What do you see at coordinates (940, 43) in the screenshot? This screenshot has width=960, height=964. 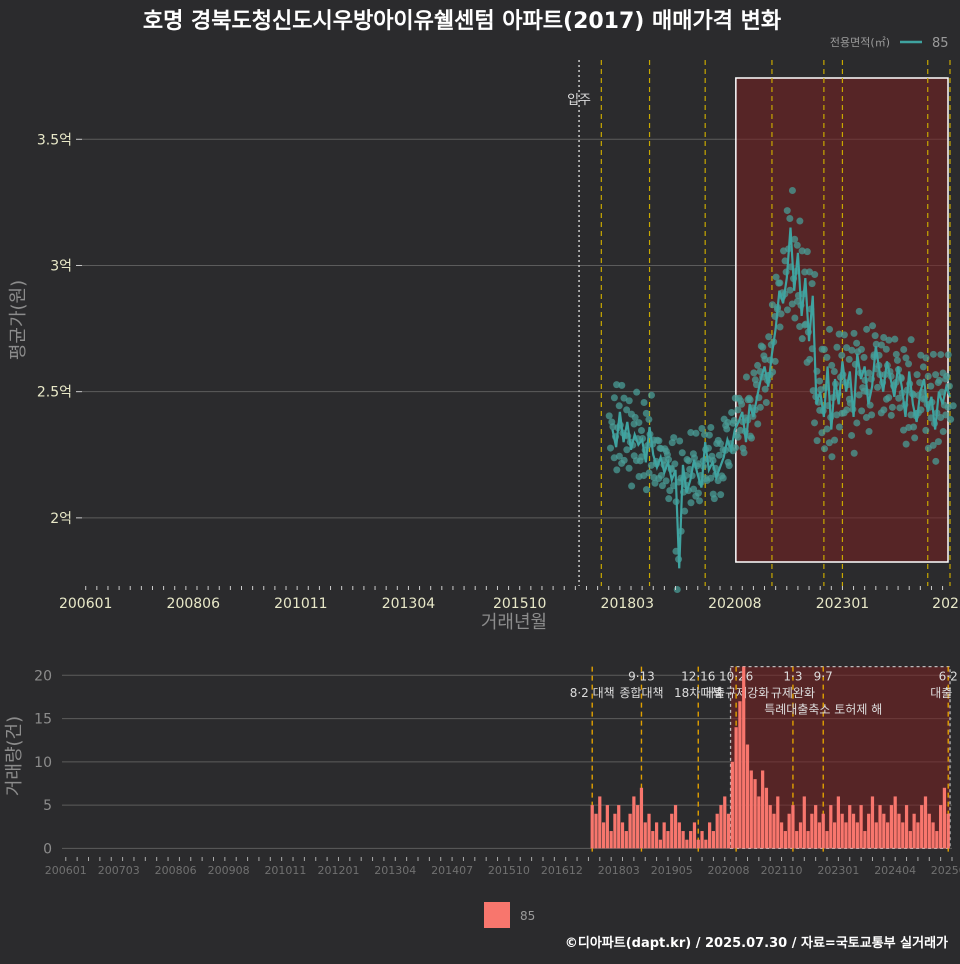 I see `legend-top-label: 85` at bounding box center [940, 43].